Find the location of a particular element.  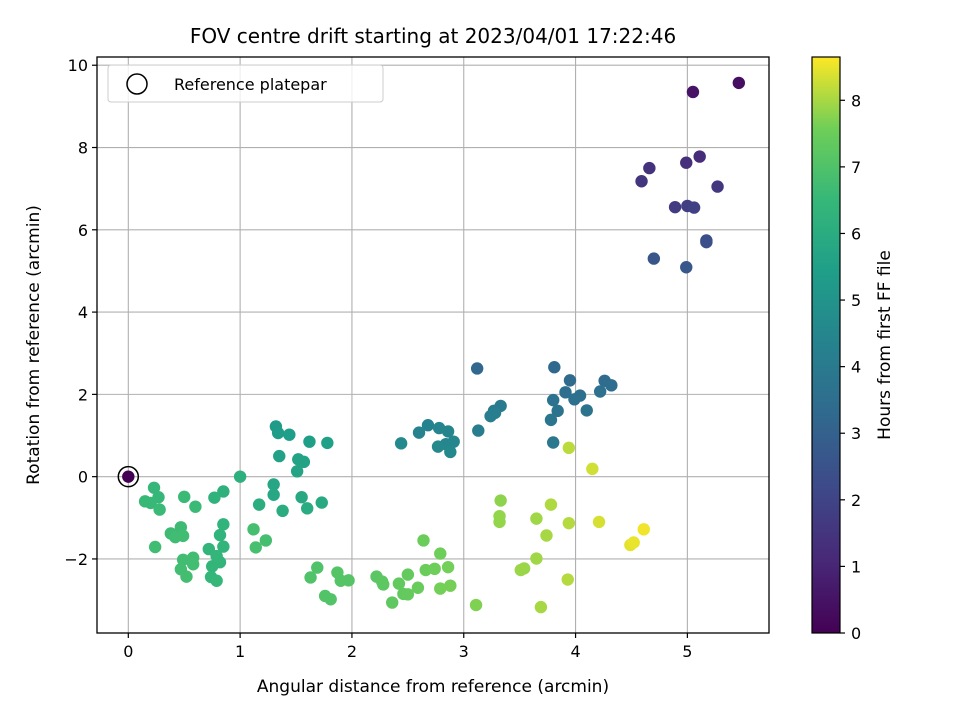

x-tick-label: 5 is located at coordinates (687, 651).